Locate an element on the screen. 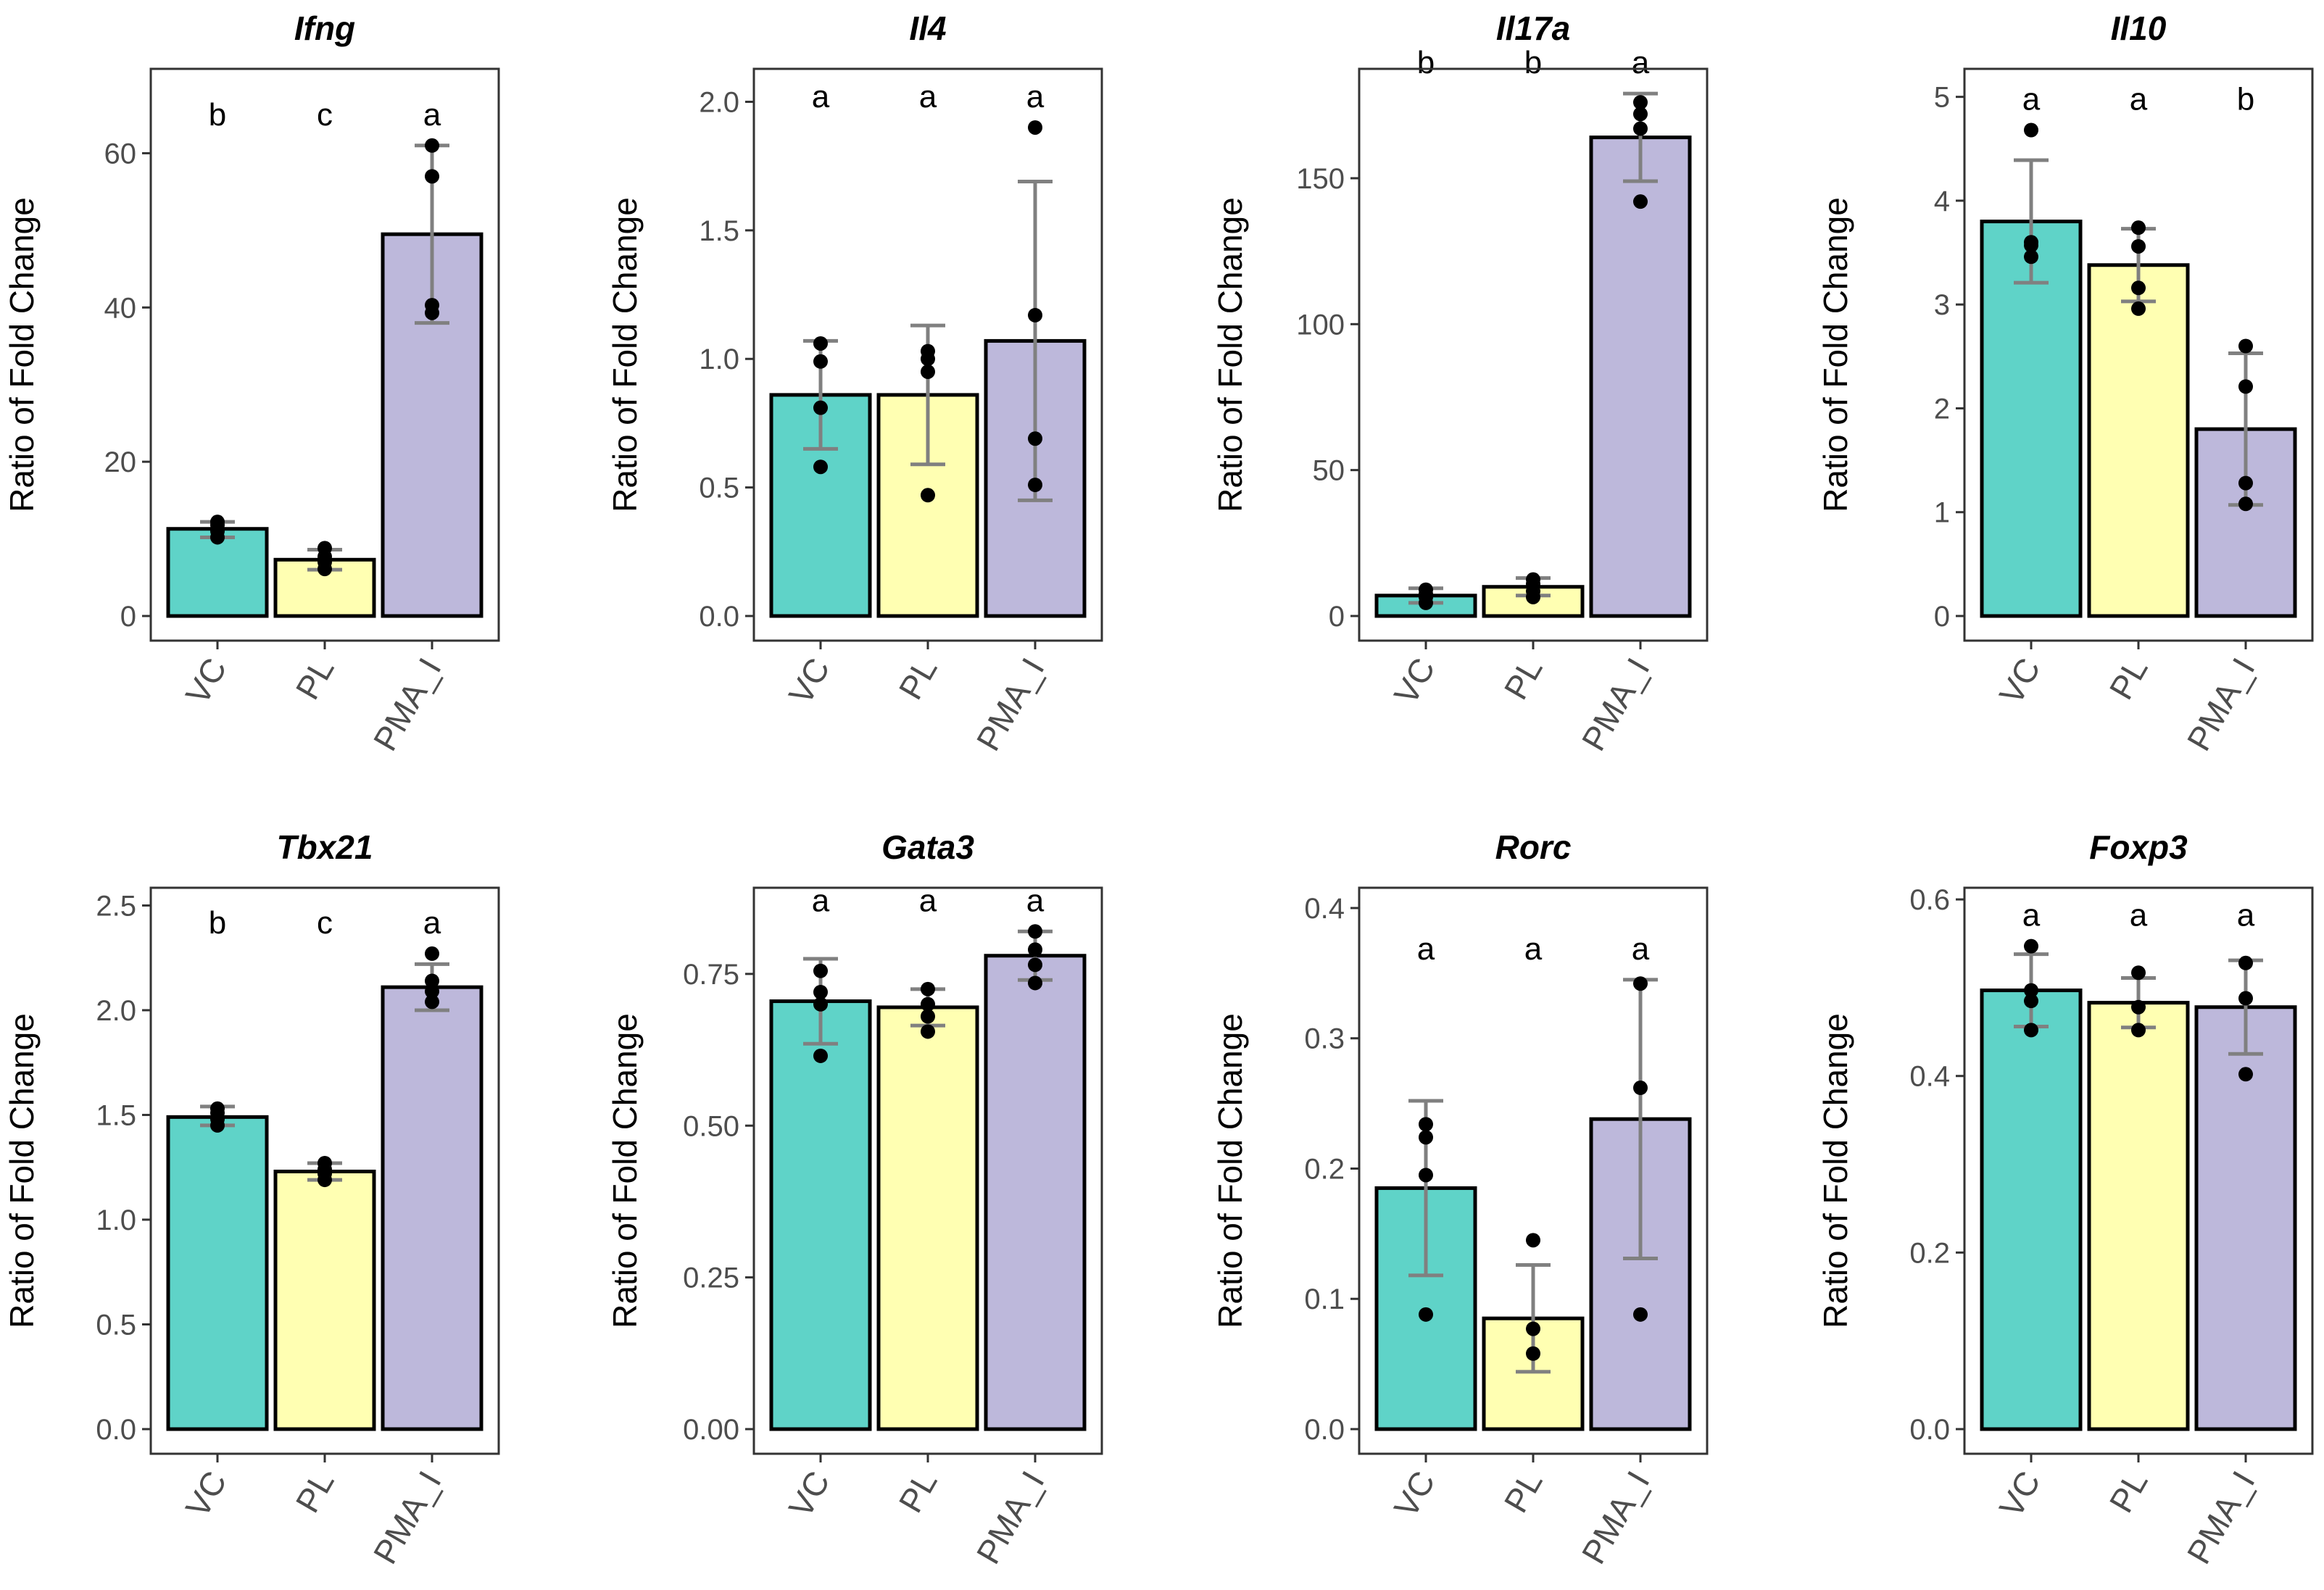  y-tick-label: 1.5 is located at coordinates (116, 1115).